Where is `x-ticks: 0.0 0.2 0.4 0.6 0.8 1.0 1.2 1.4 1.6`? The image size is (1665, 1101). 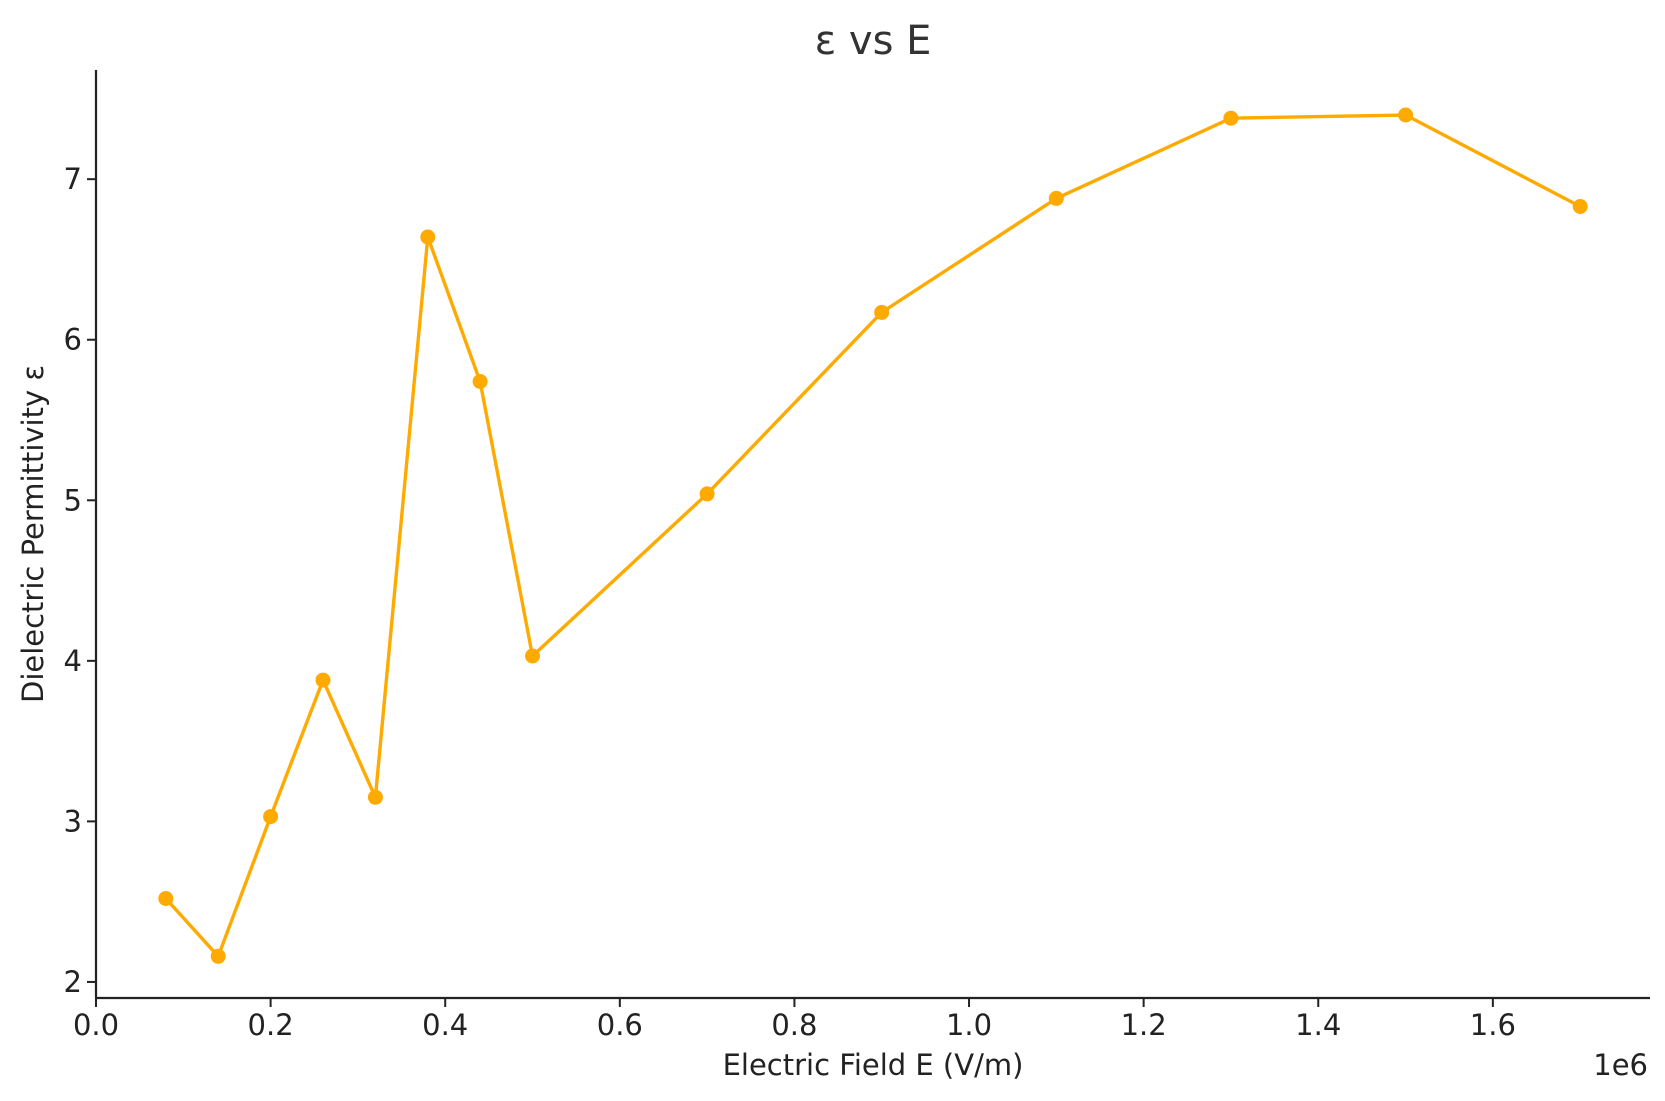
x-ticks: 0.0 0.2 0.4 0.6 0.8 1.0 1.2 1.4 1.6 is located at coordinates (794, 1020).